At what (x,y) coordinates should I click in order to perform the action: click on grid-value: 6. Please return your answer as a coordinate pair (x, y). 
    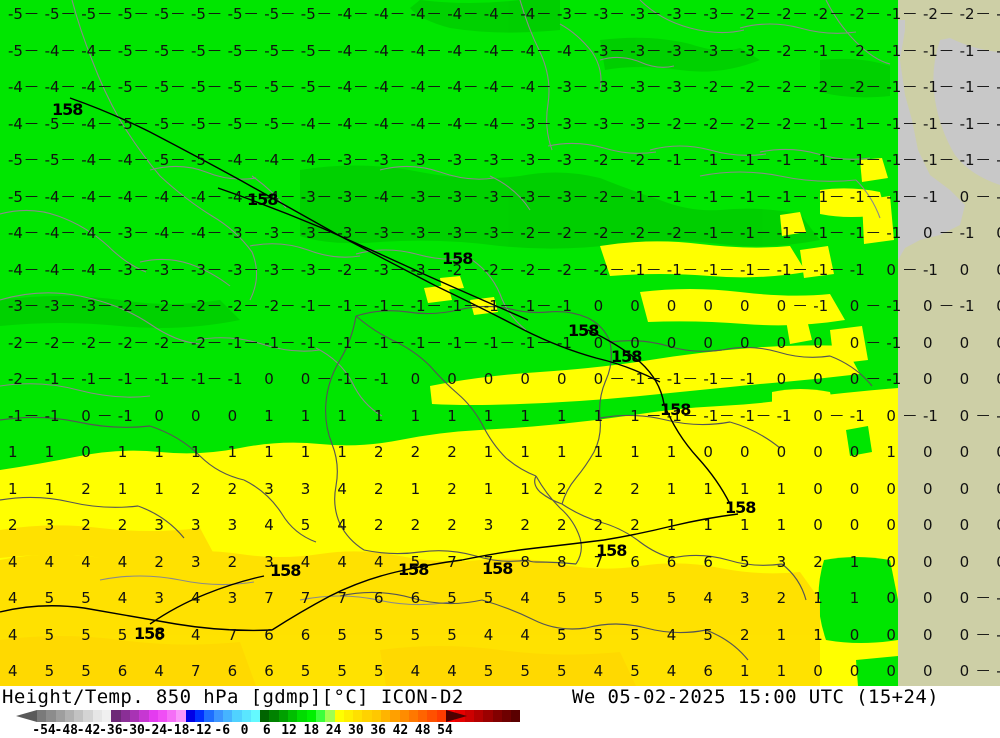
    Looking at the image, I should click on (122, 671).